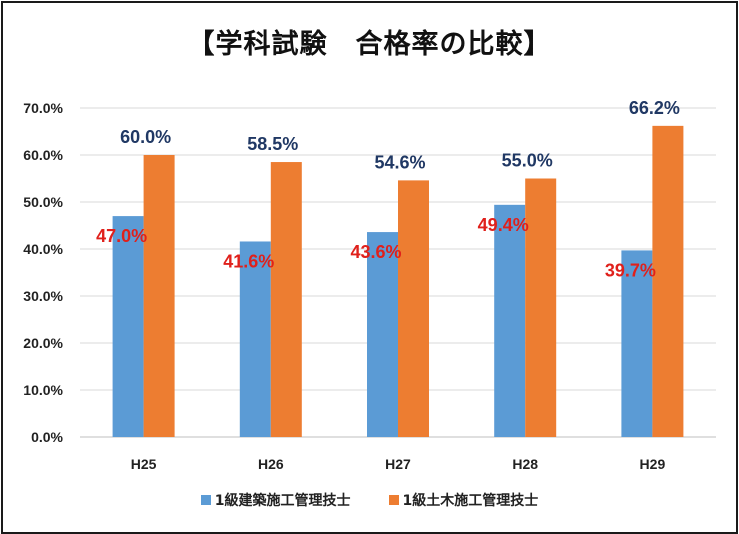 This screenshot has width=739, height=534. I want to click on data-label: 41.6%, so click(248, 261).